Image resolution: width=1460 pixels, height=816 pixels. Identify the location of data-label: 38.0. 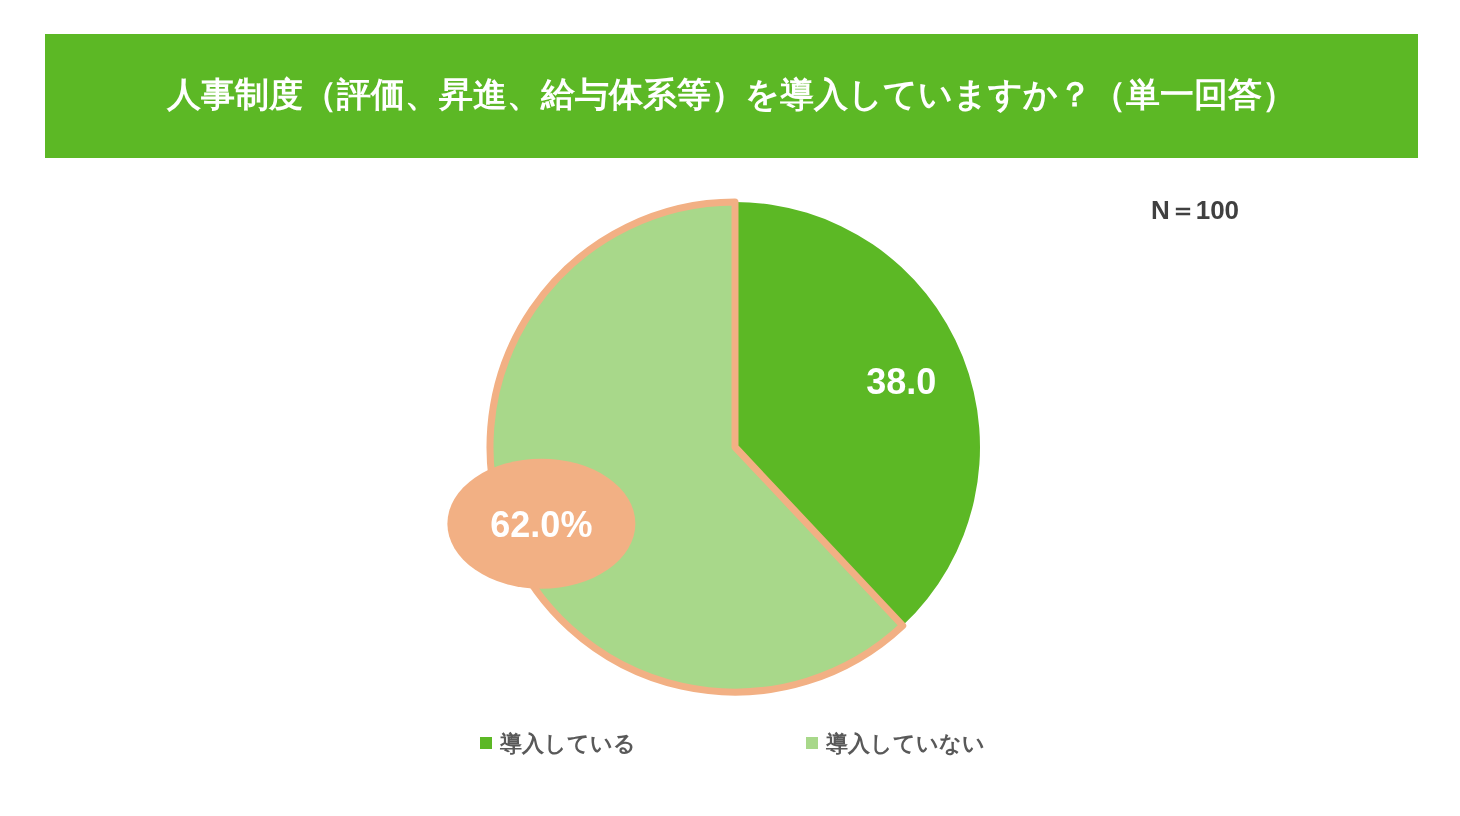
(901, 382).